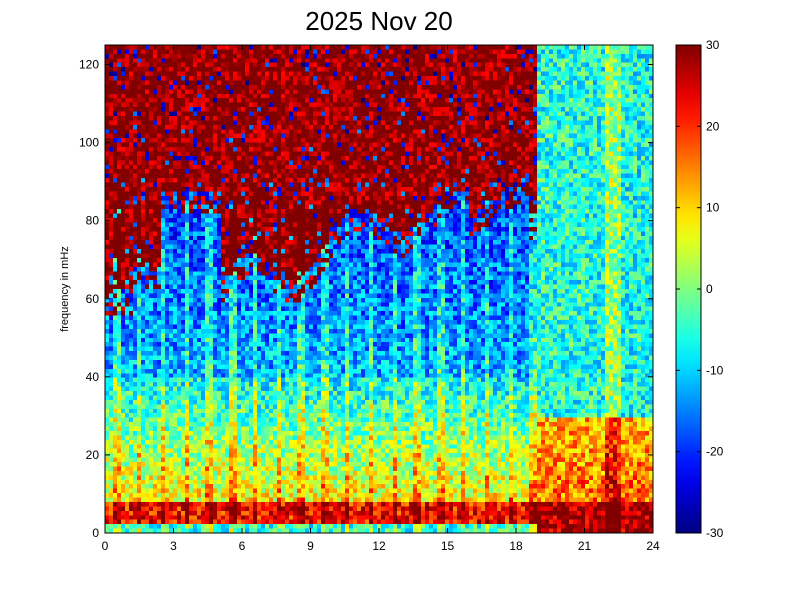 This screenshot has width=801, height=600. What do you see at coordinates (516, 546) in the screenshot?
I see `x-tick-label: 18` at bounding box center [516, 546].